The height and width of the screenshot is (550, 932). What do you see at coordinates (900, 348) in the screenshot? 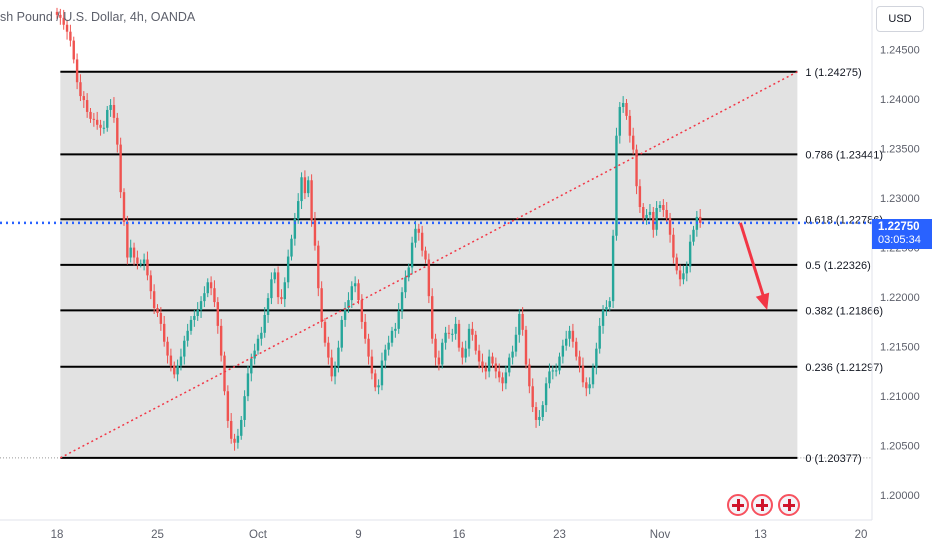
I see `price-tick-label: 1.21500` at bounding box center [900, 348].